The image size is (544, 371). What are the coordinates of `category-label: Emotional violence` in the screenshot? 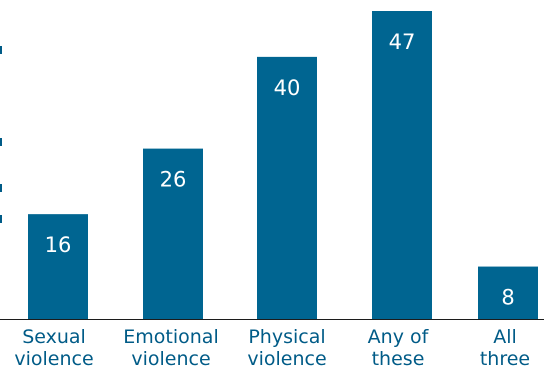 It's located at (170, 348).